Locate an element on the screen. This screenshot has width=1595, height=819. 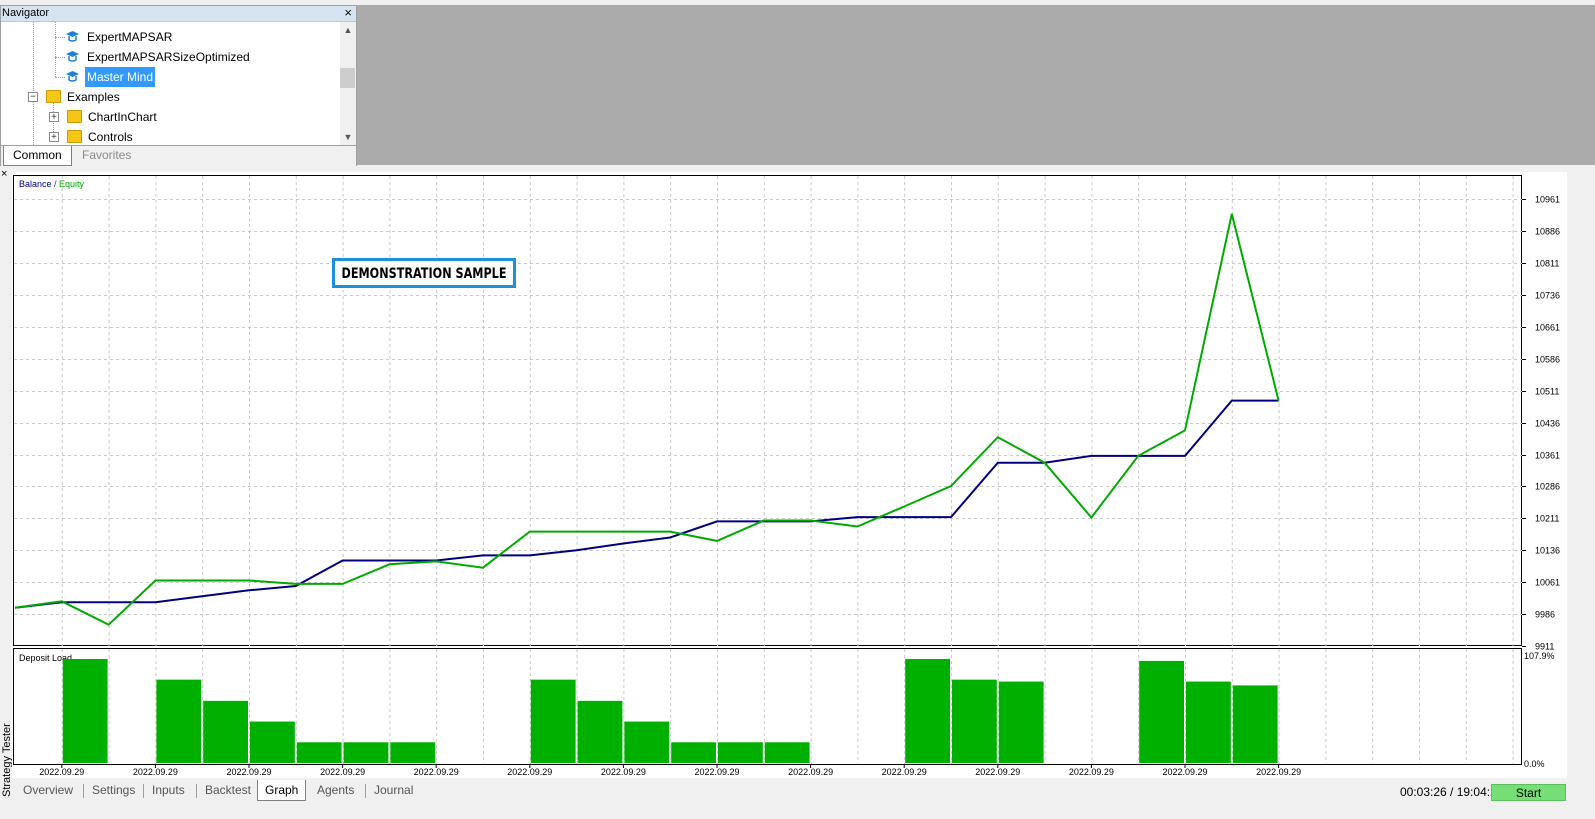
chevron-down-icon: ▼ is located at coordinates (348, 137).